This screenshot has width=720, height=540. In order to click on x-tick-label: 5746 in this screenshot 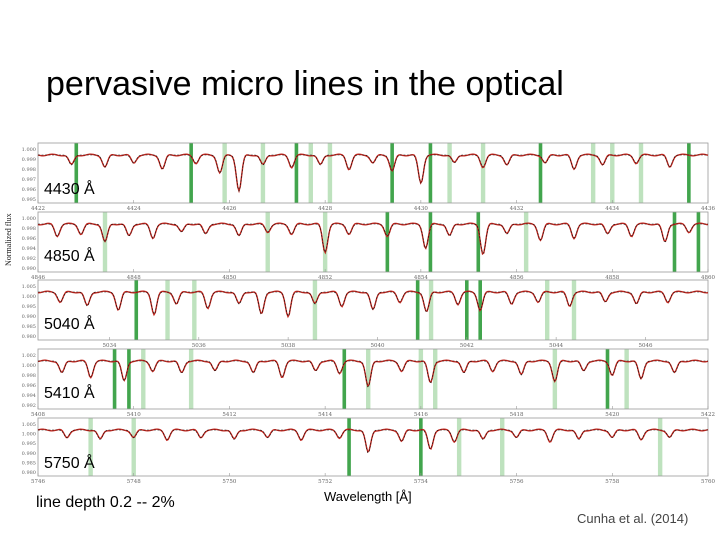, I will do `click(38, 482)`.